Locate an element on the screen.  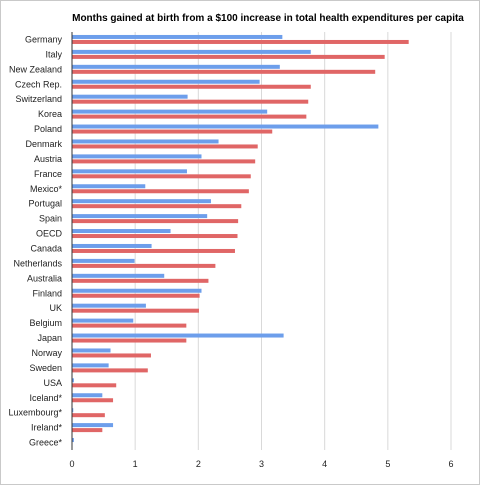
category-label: Italy is located at coordinates (53, 54).